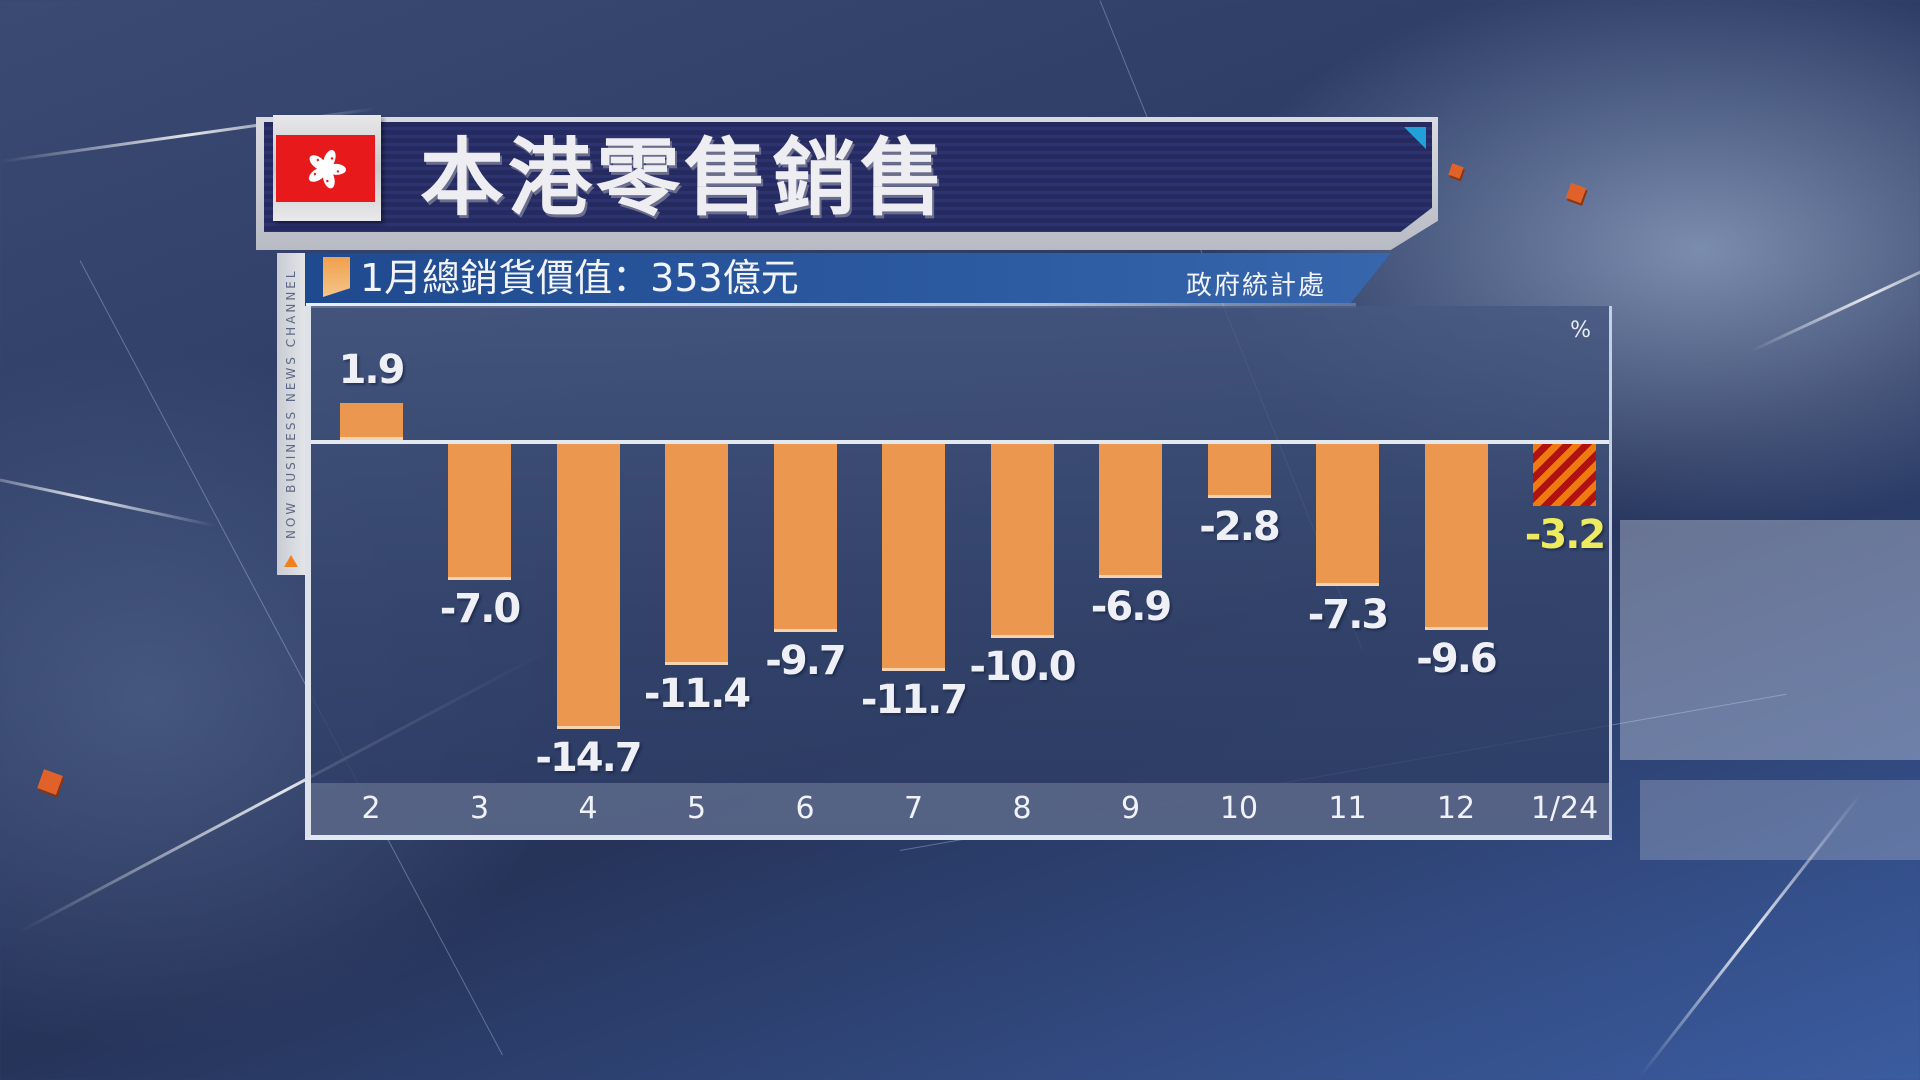 The image size is (1920, 1080). Describe the element at coordinates (1256, 286) in the screenshot. I see `source-label: 政府統計處` at that location.